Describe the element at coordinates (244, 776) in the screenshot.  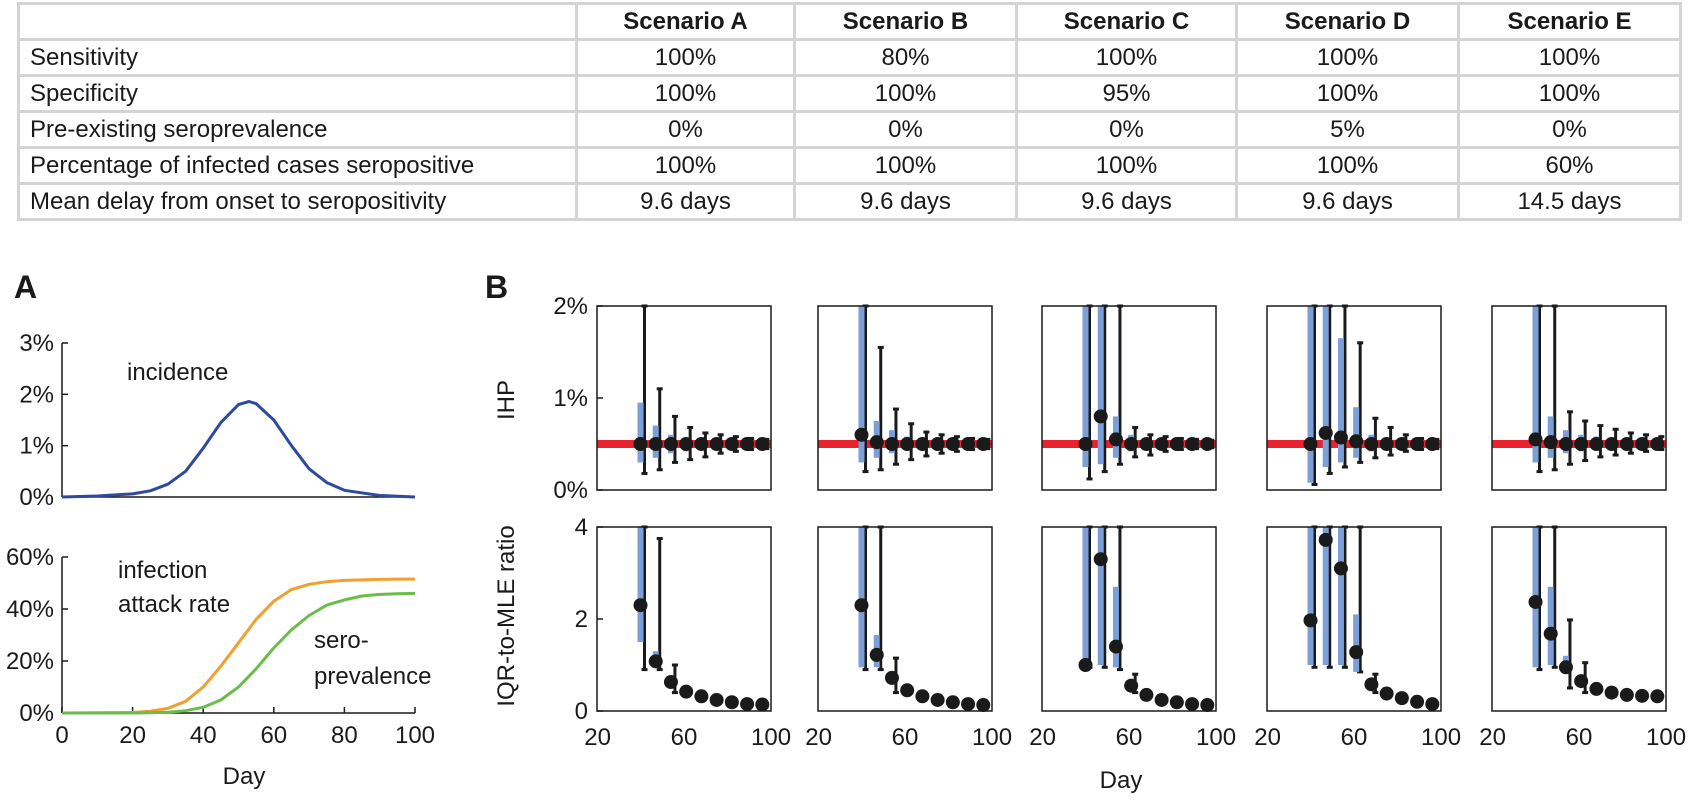
I see `a-x-axis-label: Day` at that location.